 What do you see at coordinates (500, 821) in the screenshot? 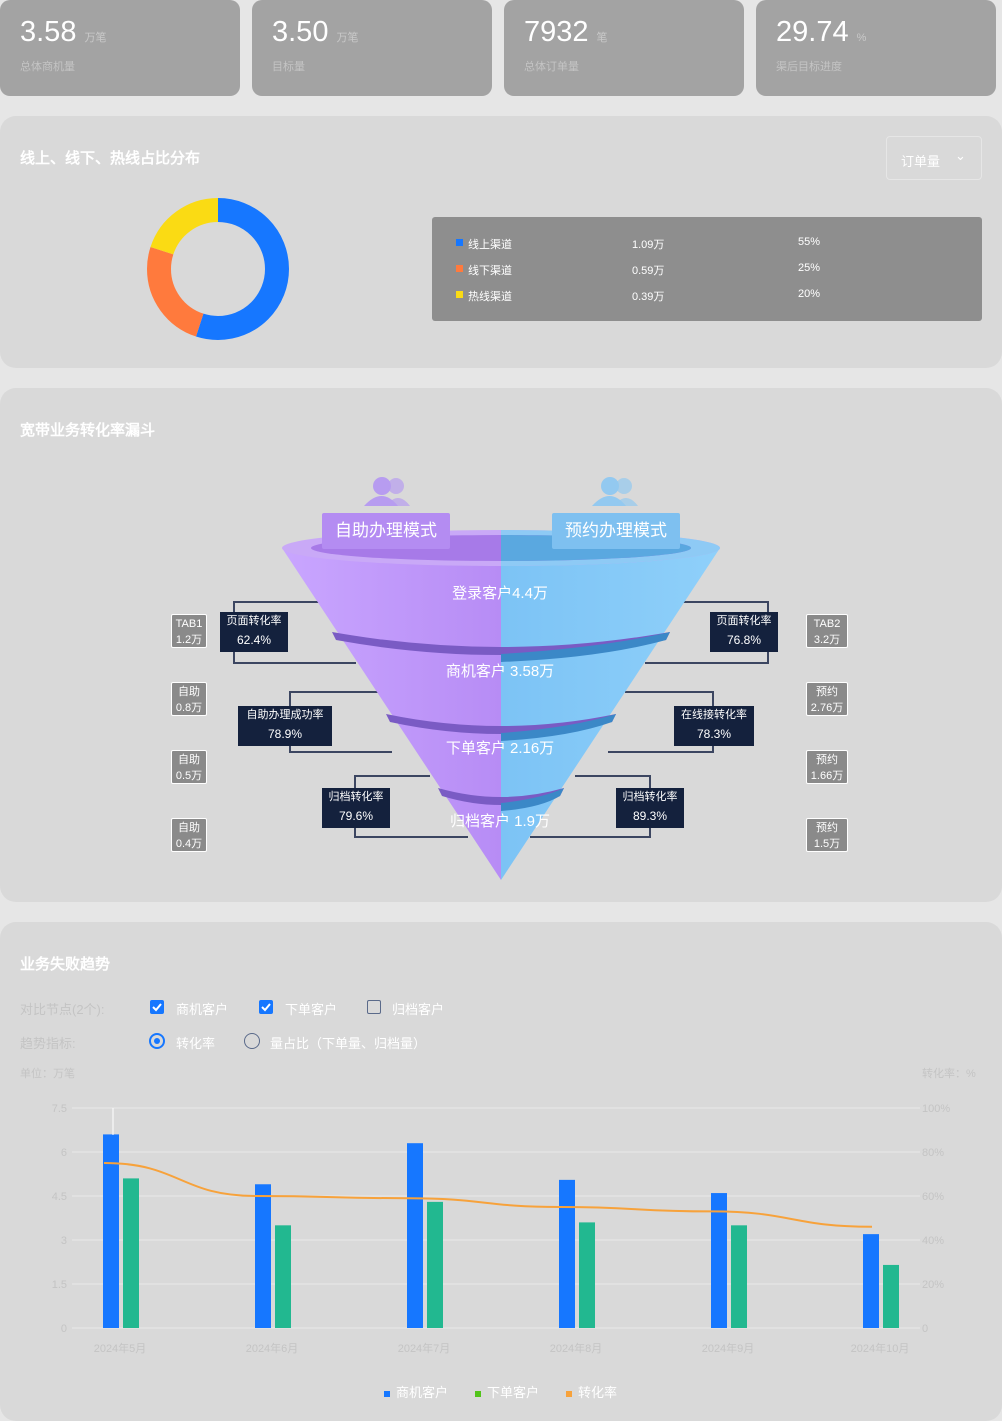
I see `funnel-stage-archive: 归档客户 1.9万` at bounding box center [500, 821].